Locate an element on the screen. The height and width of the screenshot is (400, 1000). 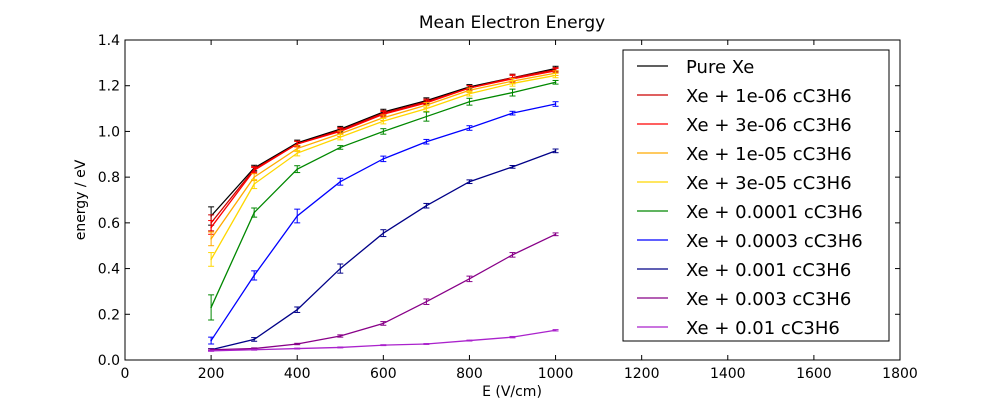
legend-entry: Xe + 1e-05 cC3H6 is located at coordinates (769, 154).